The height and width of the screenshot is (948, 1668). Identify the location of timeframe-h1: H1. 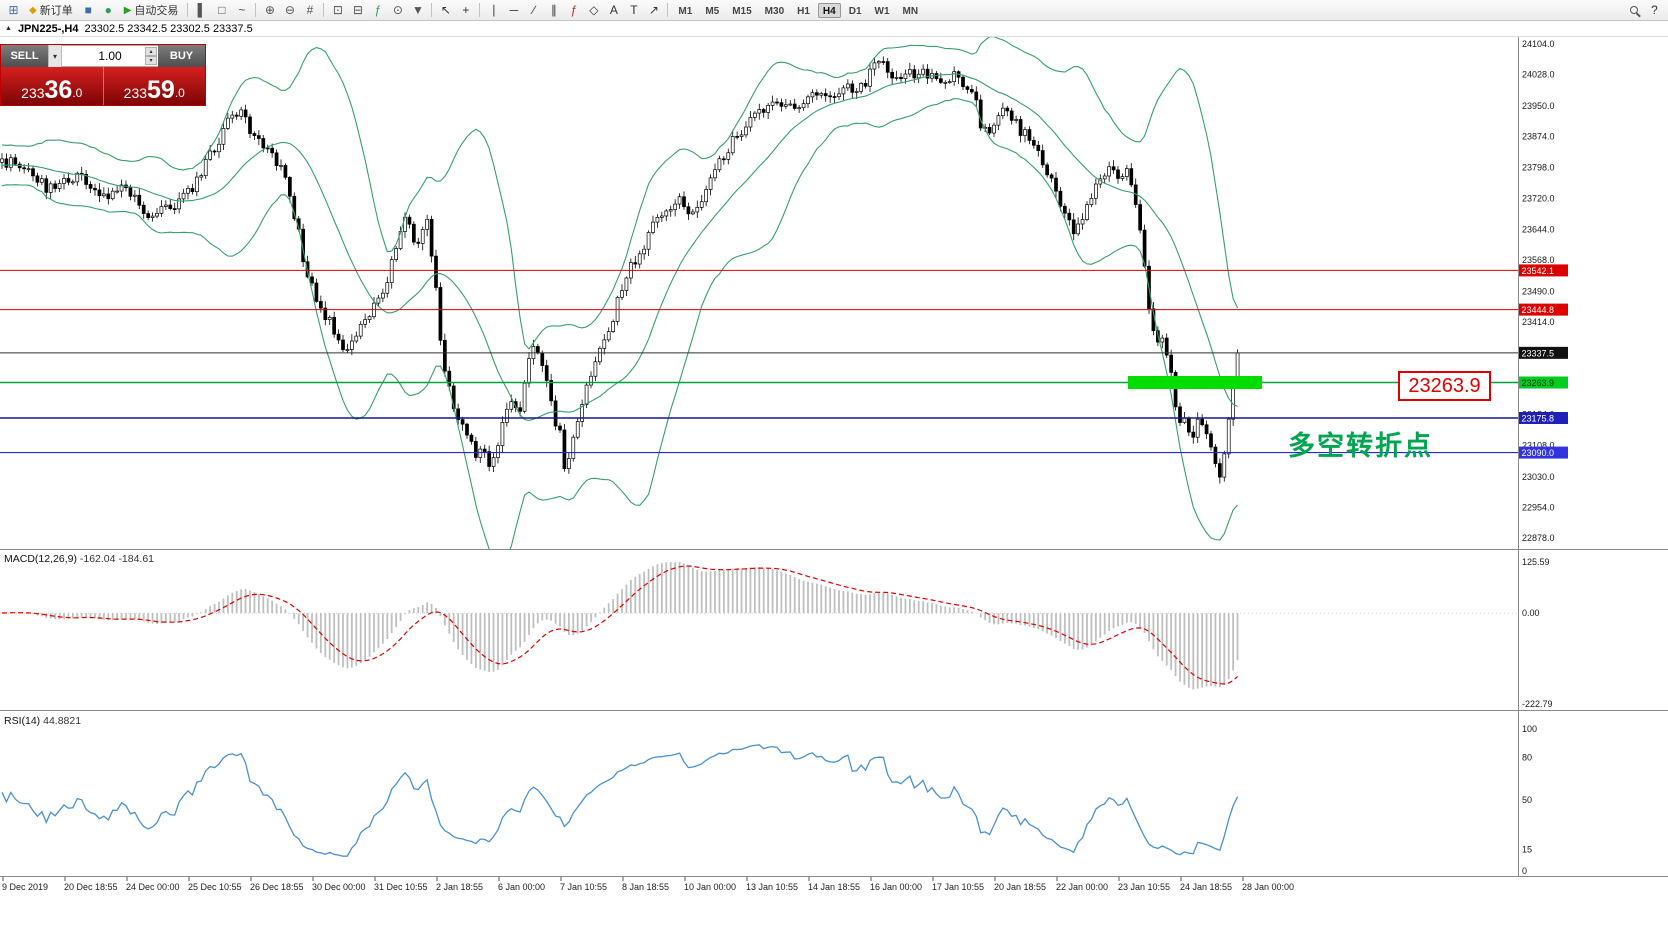
(803, 11).